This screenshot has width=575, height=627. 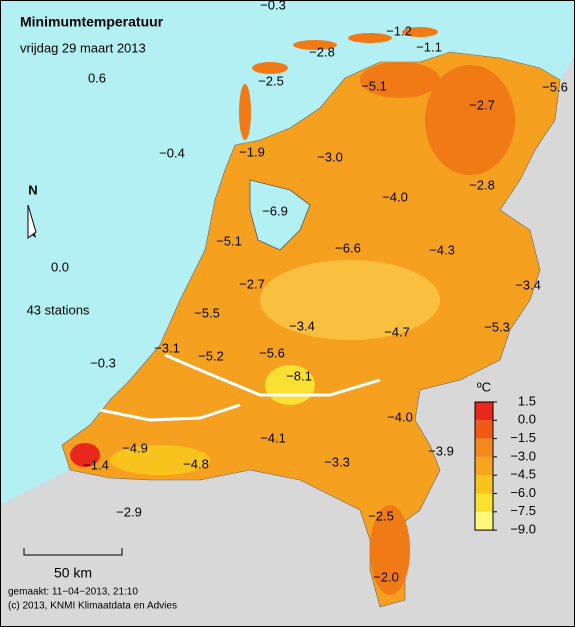 I want to click on station-value: −3.9, so click(x=441, y=450).